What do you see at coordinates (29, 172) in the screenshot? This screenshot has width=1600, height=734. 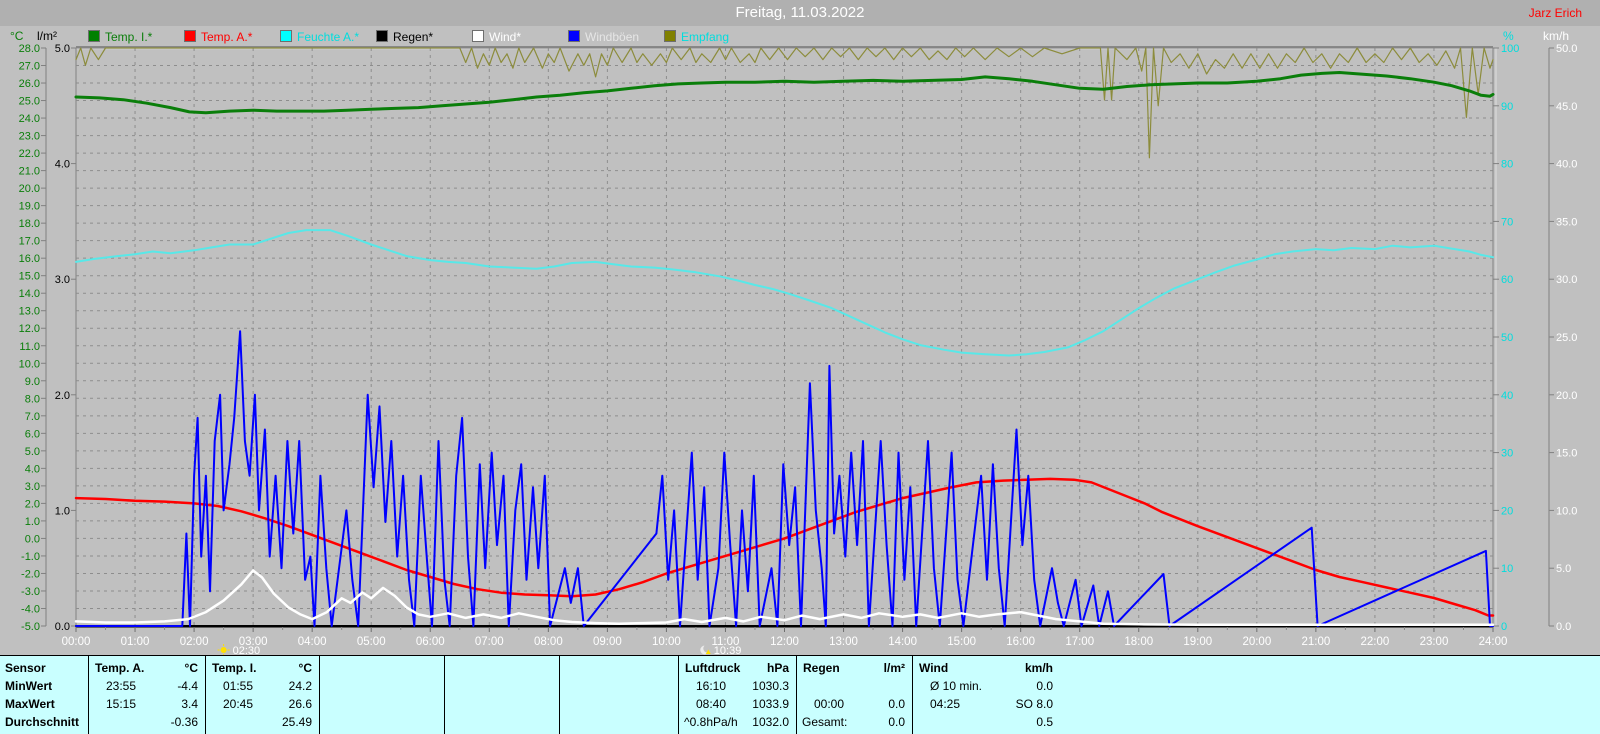 I see `temp-tick-label: 21.0` at bounding box center [29, 172].